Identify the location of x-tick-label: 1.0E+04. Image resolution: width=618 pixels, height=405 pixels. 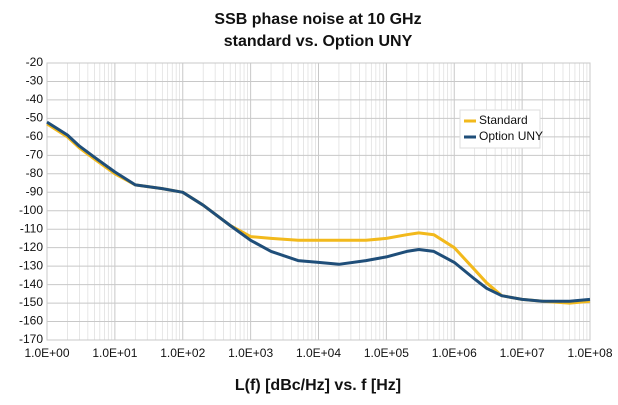
(318, 353).